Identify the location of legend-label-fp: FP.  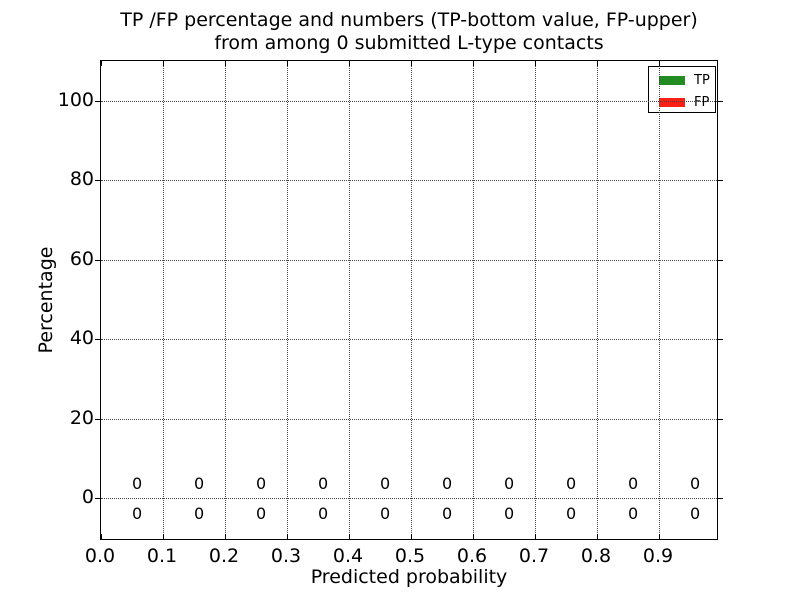
(702, 102).